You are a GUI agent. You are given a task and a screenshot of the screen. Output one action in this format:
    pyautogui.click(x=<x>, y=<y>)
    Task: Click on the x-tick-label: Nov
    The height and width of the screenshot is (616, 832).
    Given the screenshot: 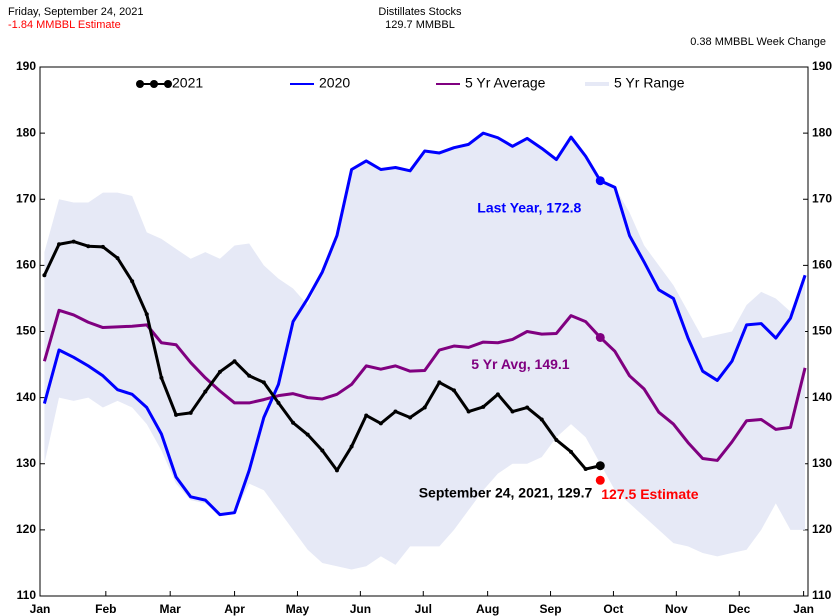 What is the action you would take?
    pyautogui.click(x=676, y=609)
    